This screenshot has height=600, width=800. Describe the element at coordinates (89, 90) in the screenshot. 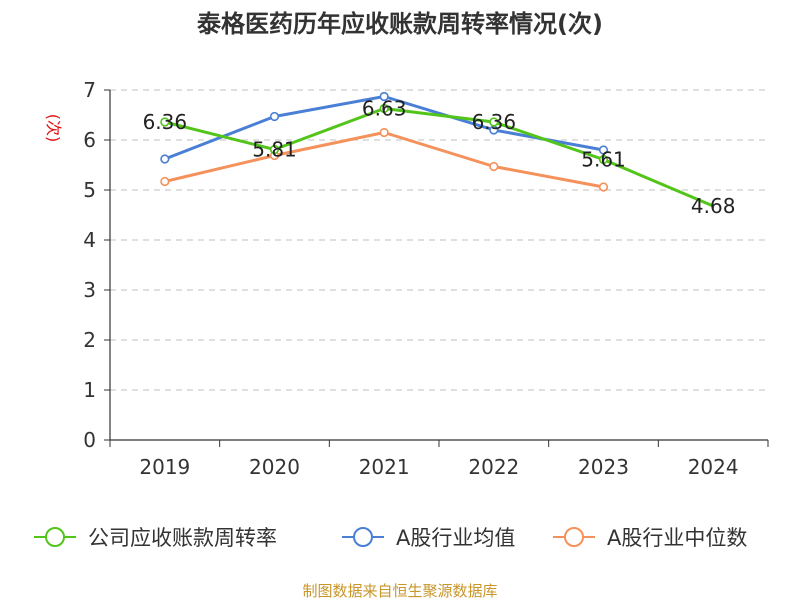

I see `y-tick-label: 7` at that location.